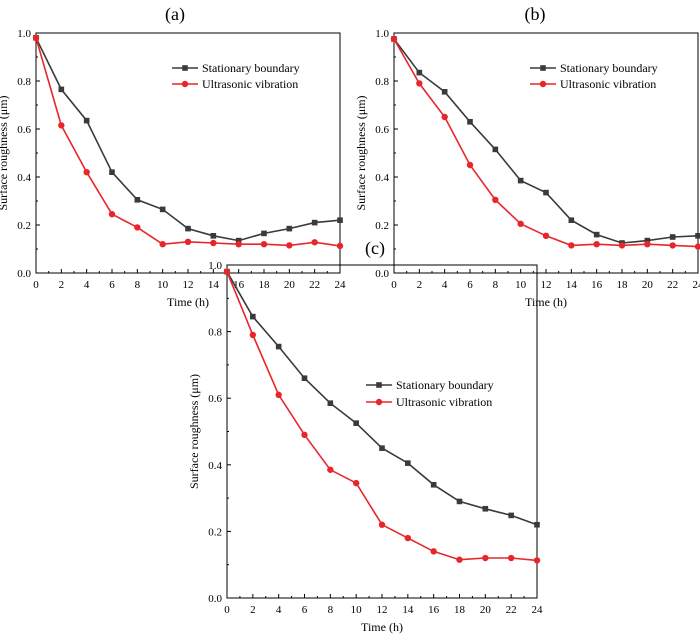  Describe the element at coordinates (486, 610) in the screenshot. I see `x-tick-label: 20` at that location.